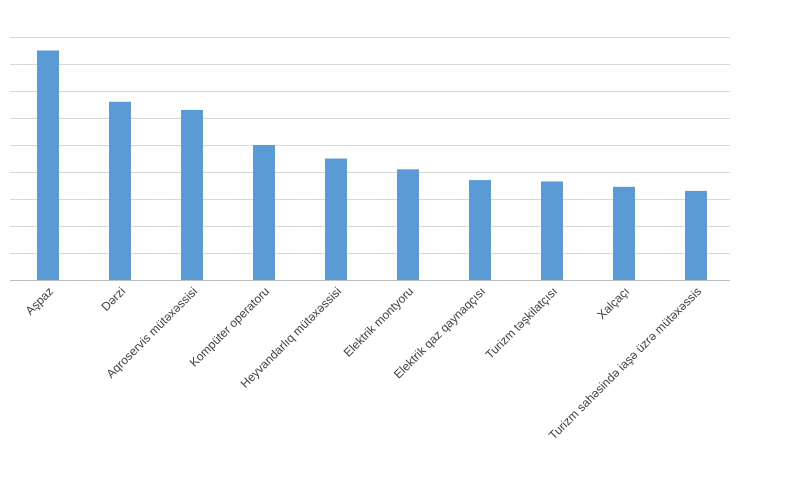 The image size is (800, 479). I want to click on category-label-9: Xalçaçı, so click(613, 303).